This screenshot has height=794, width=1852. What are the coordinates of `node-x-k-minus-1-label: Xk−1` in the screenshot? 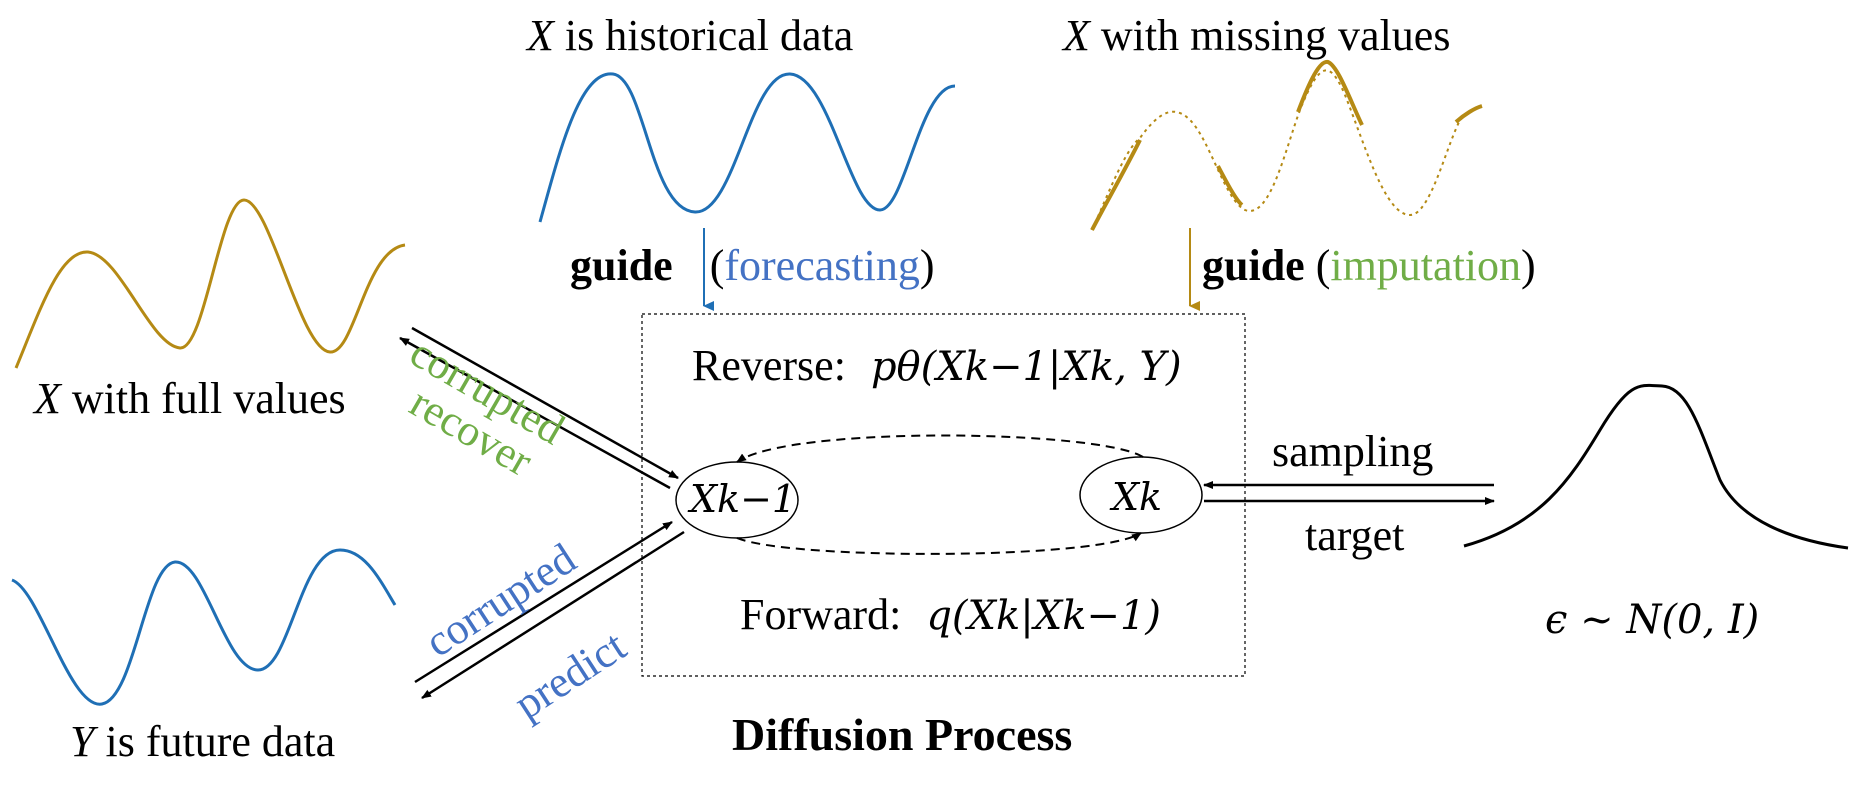 It's located at (743, 499).